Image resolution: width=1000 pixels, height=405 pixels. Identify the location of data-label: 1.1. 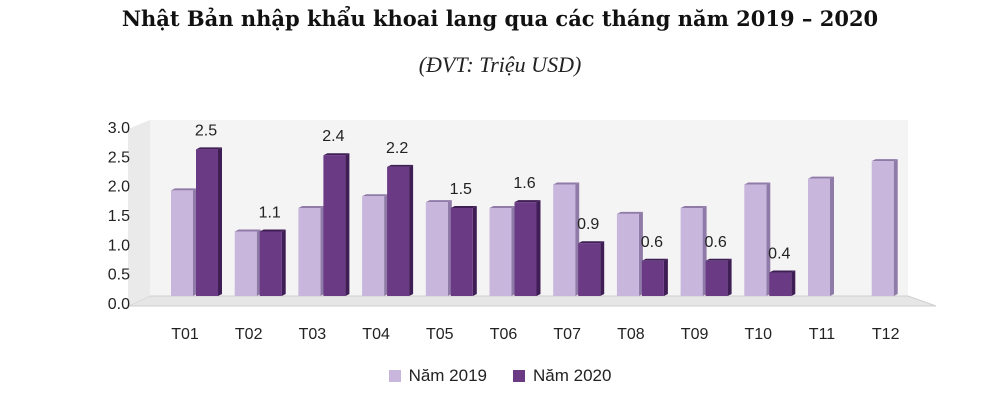
(270, 212).